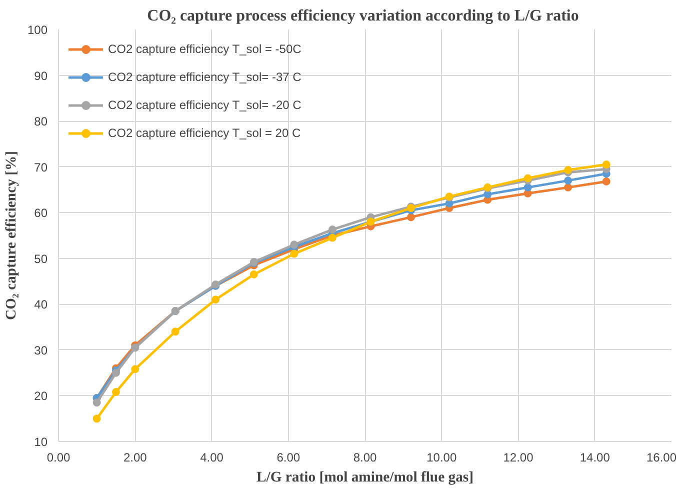 The height and width of the screenshot is (488, 676). What do you see at coordinates (41, 167) in the screenshot?
I see `y-tick-label: 70` at bounding box center [41, 167].